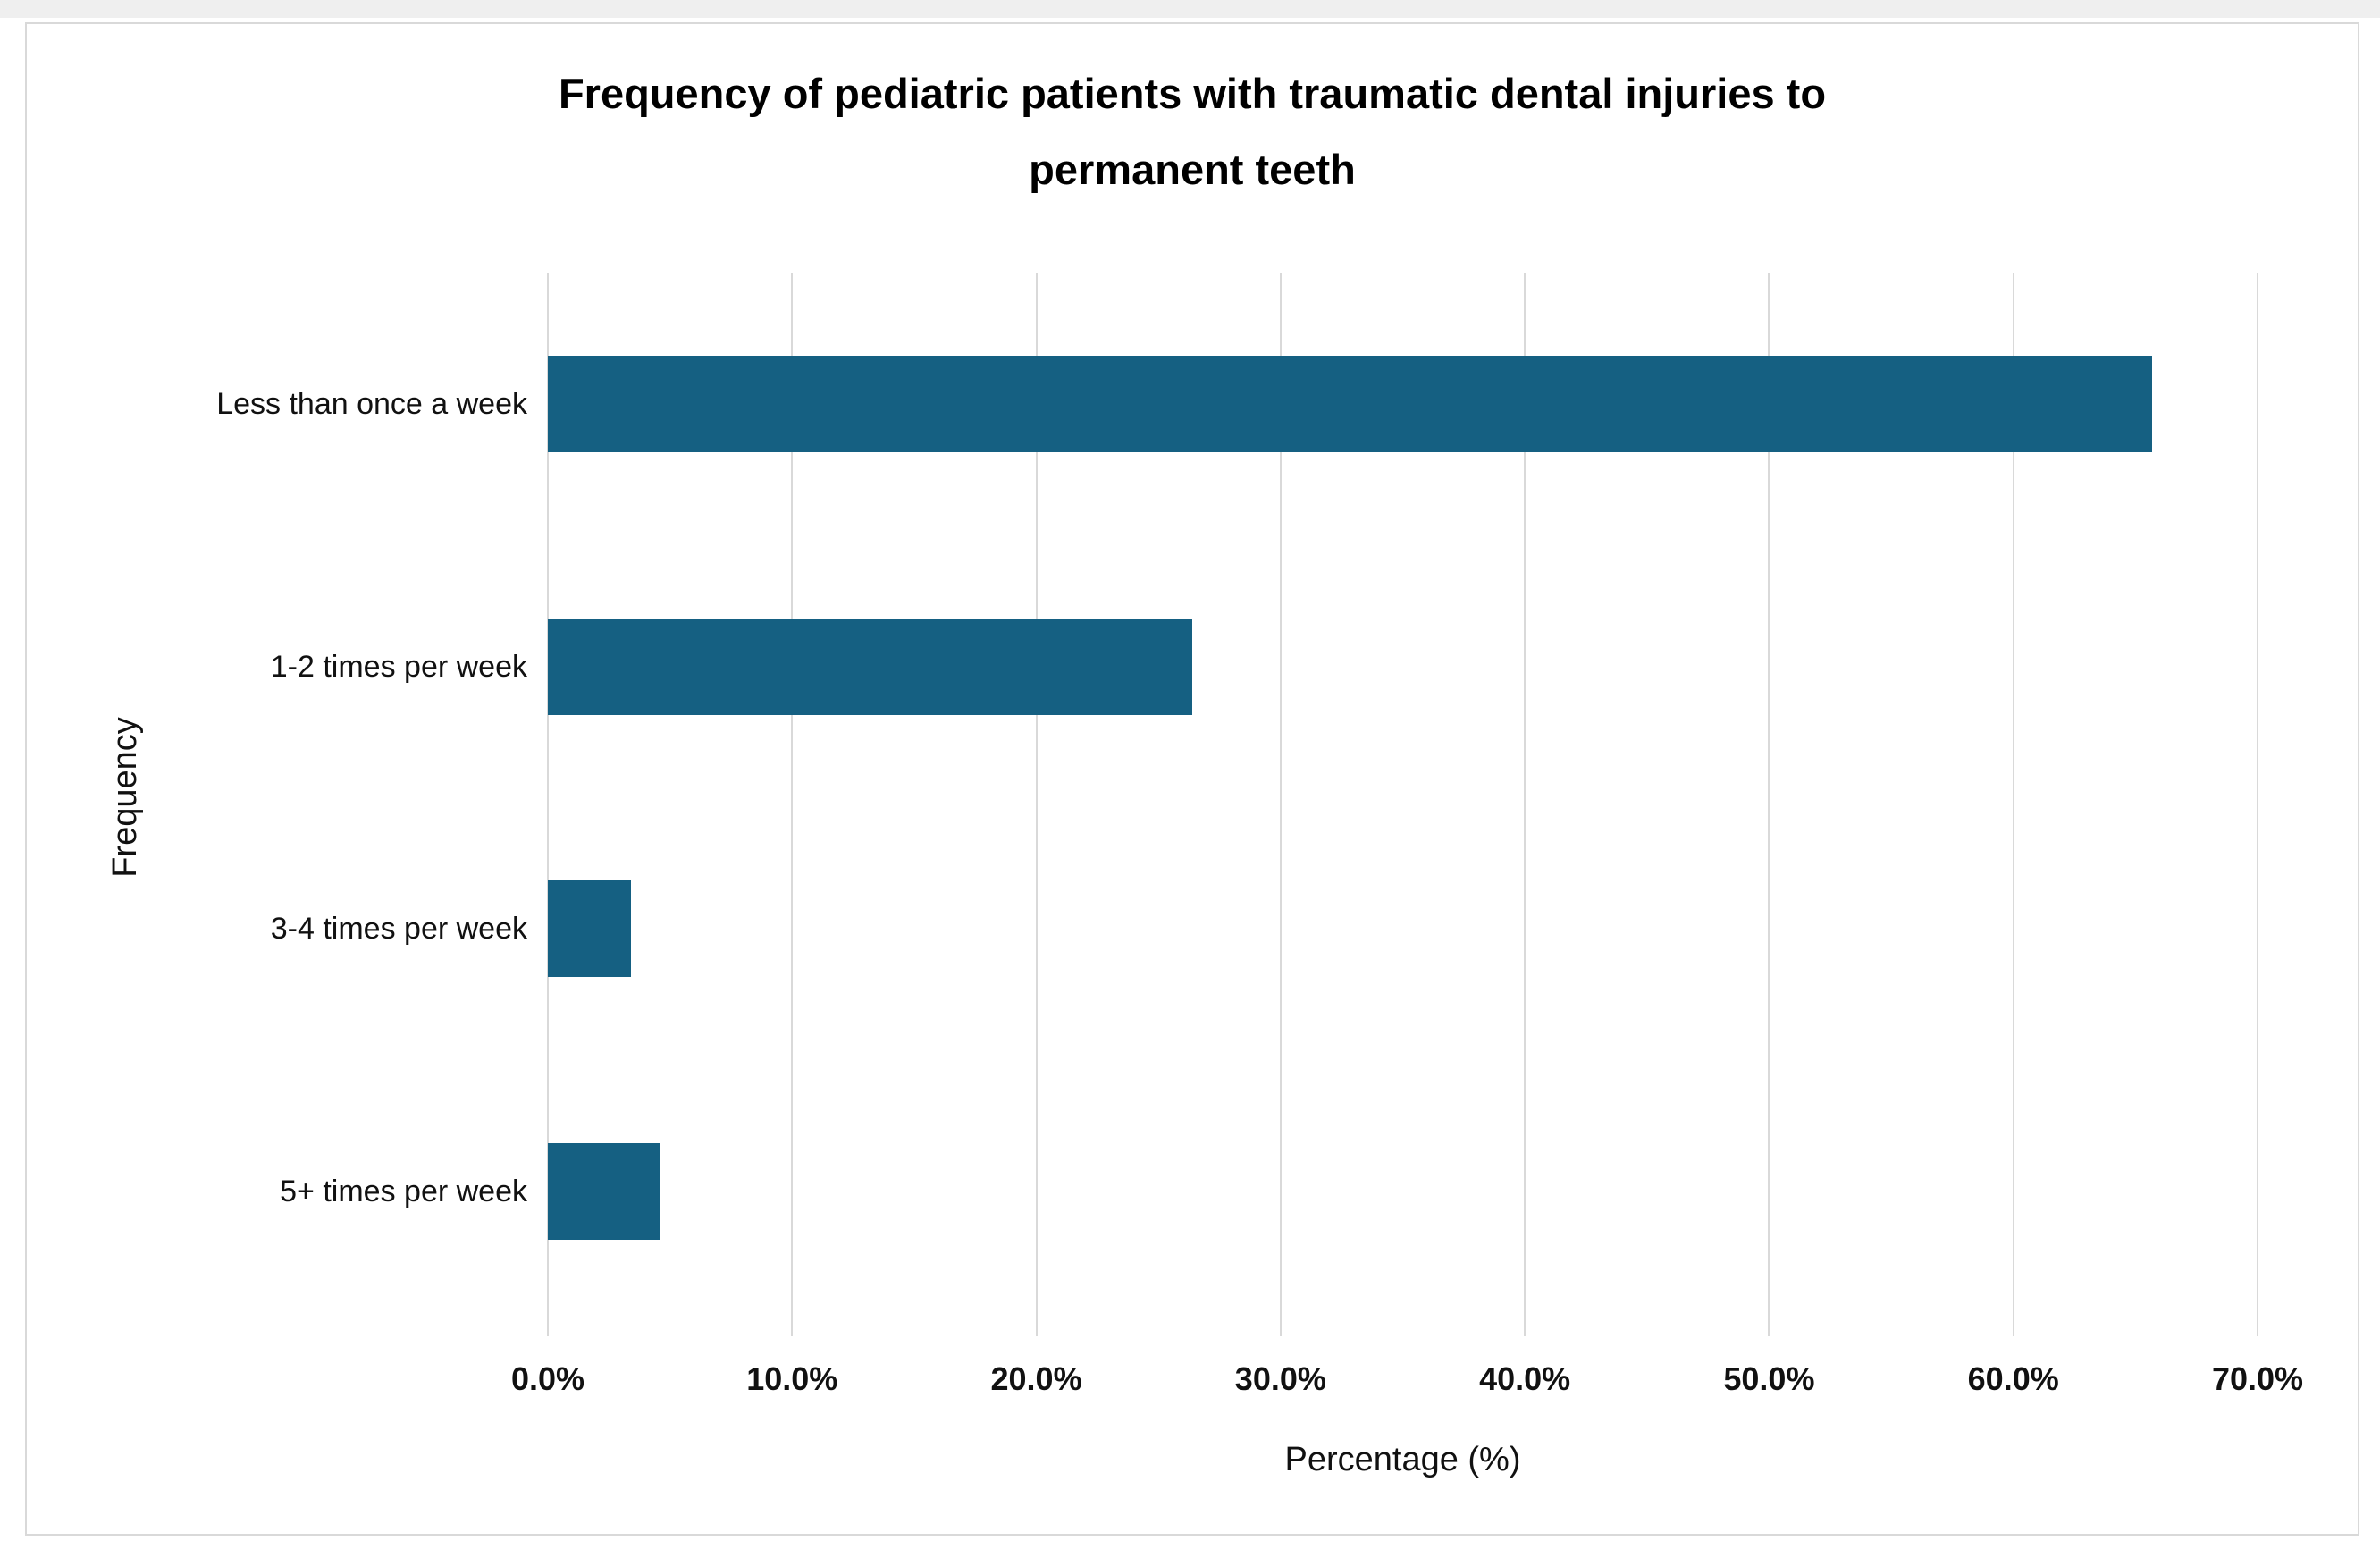  Describe the element at coordinates (2013, 1378) in the screenshot. I see `x-tick-label: 60.0%` at that location.